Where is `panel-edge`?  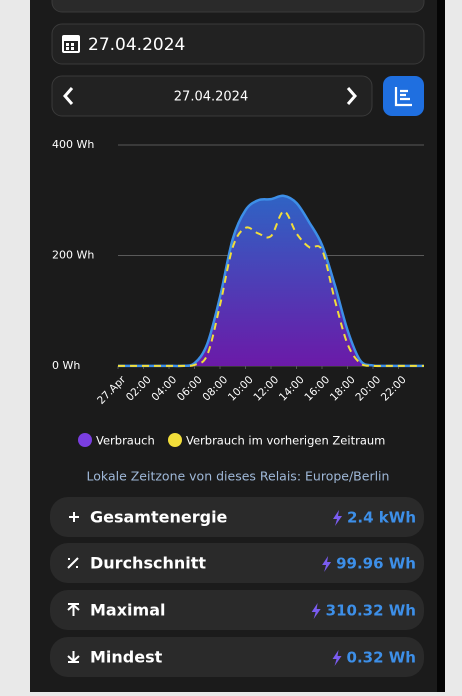 panel-edge is located at coordinates (441, 346).